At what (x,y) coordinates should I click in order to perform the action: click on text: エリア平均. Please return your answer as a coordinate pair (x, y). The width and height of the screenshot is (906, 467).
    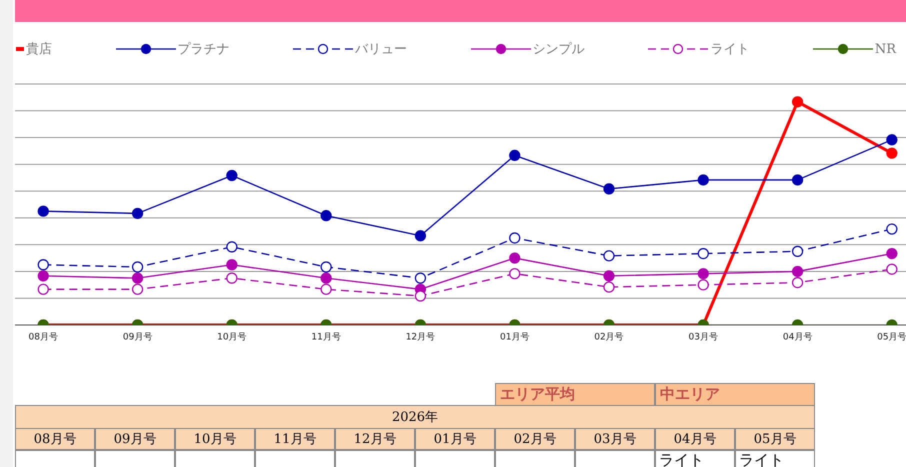
    Looking at the image, I should click on (575, 394).